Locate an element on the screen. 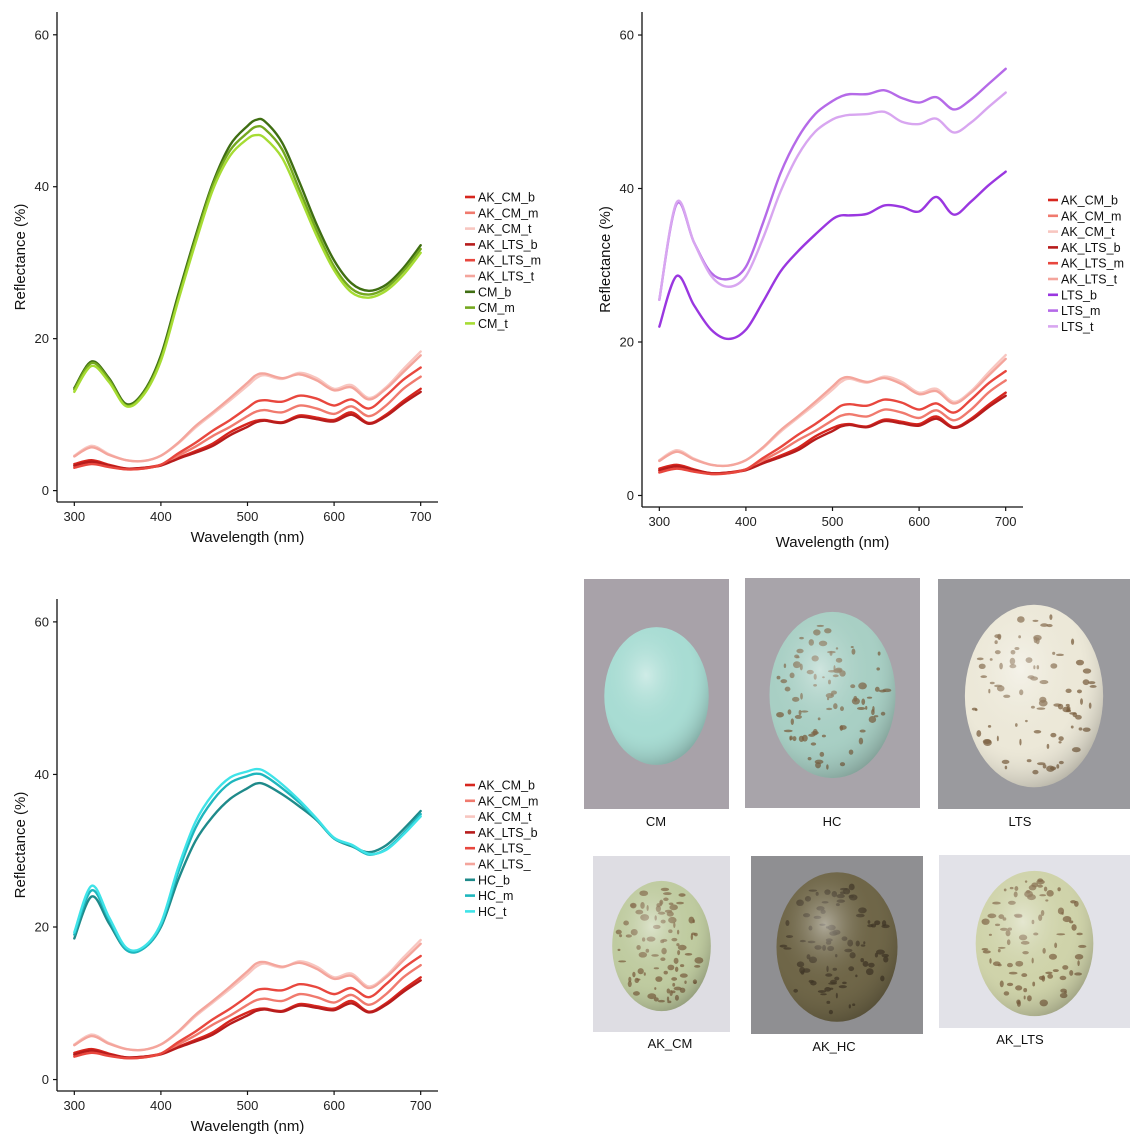 This screenshot has width=1142, height=1141. legend-label-cm-b: CM_b is located at coordinates (494, 292).